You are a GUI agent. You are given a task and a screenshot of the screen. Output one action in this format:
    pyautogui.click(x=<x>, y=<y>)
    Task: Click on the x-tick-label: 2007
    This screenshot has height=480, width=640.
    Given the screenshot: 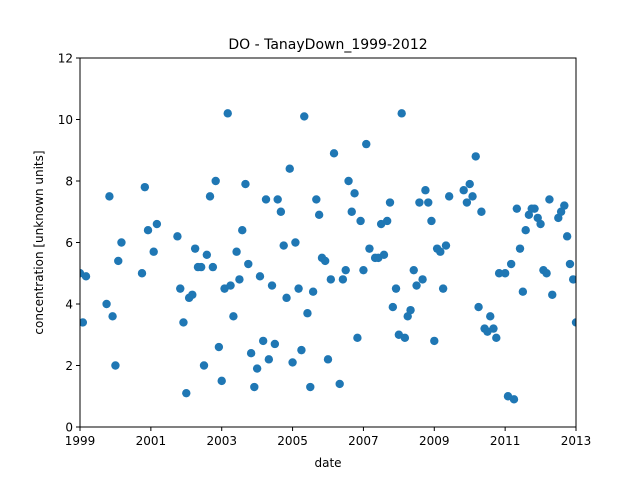 What is the action you would take?
    pyautogui.click(x=363, y=441)
    